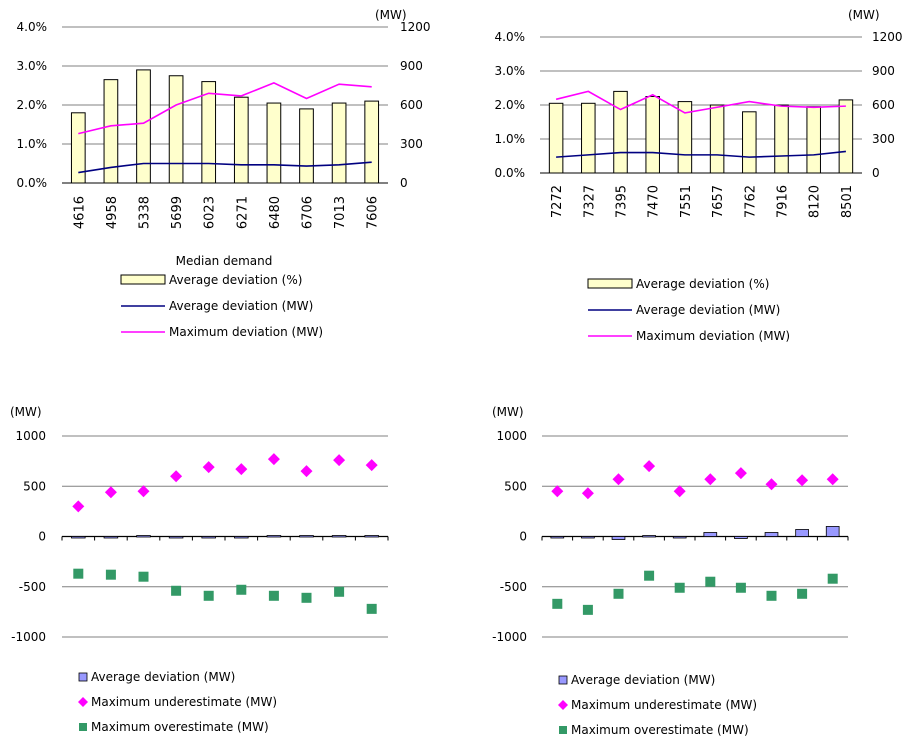 Image resolution: width=920 pixels, height=746 pixels. I want to click on x-tick-label: 7013, so click(340, 212).